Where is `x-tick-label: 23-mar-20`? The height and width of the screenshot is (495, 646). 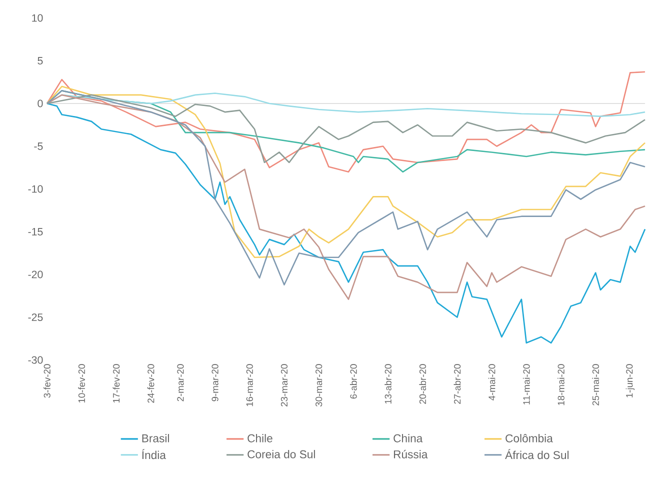 x-tick-label: 23-mar-20 is located at coordinates (284, 385).